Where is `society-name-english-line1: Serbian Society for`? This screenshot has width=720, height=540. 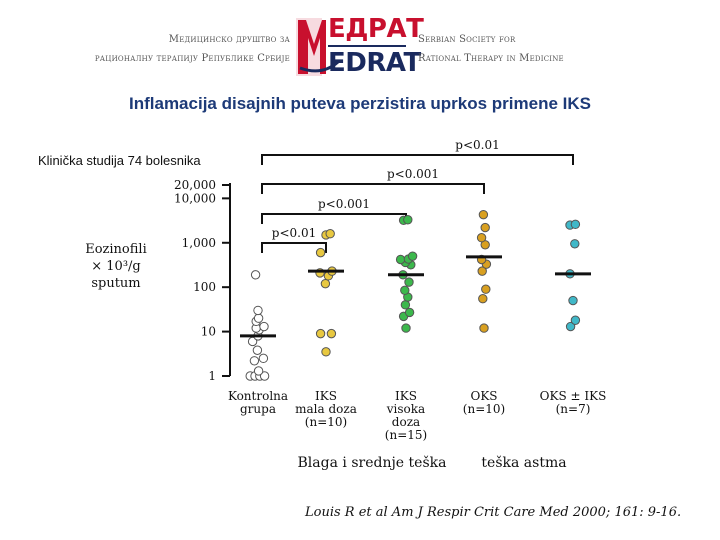
society-name-english-line1: Serbian Society for is located at coordinates (467, 39).